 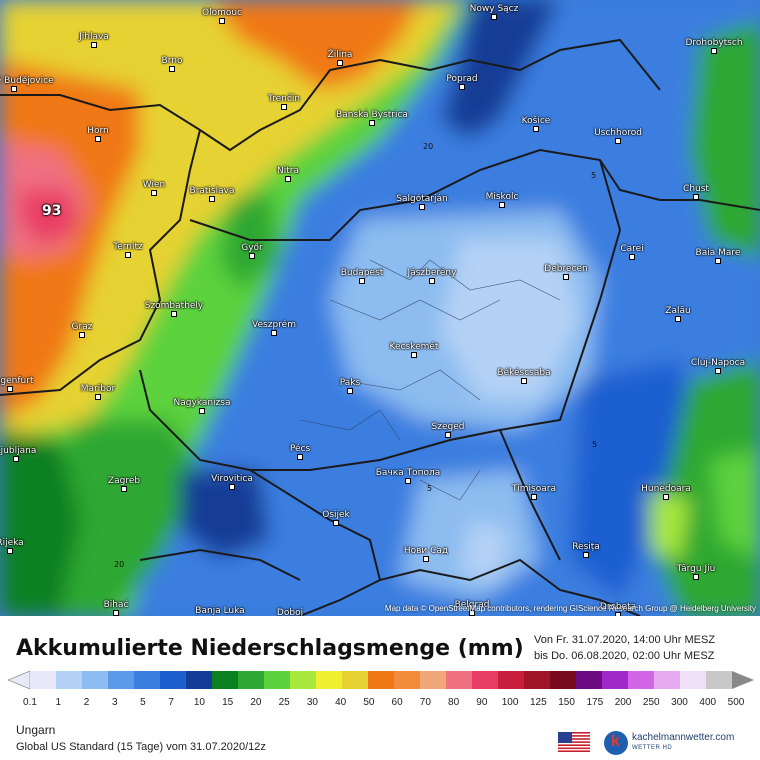 What do you see at coordinates (86, 702) in the screenshot?
I see `scale-tick-label: 2` at bounding box center [86, 702].